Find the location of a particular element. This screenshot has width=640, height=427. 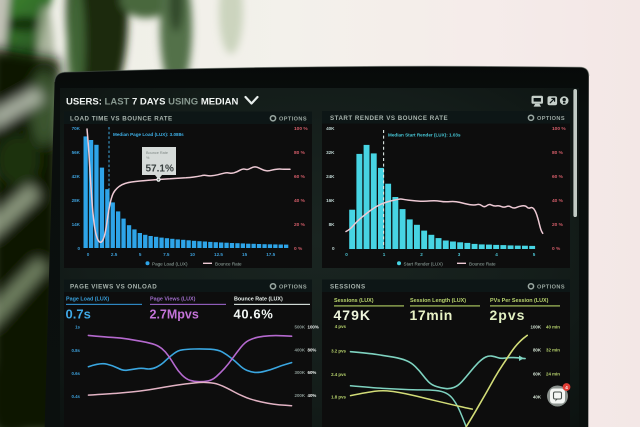

svg-text: 100% is located at coordinates (313, 327).